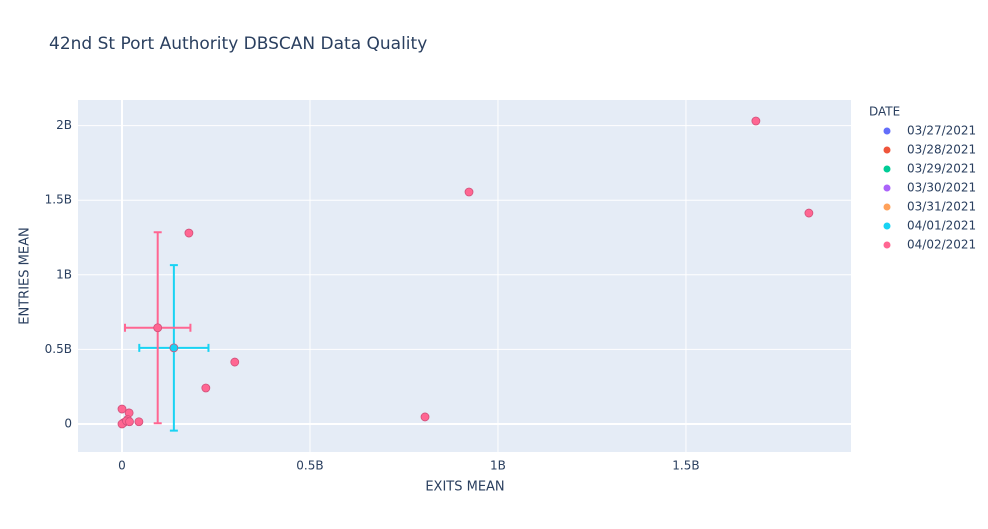 This screenshot has height=529, width=988. I want to click on legend-label: 04/02/2021, so click(941, 245).